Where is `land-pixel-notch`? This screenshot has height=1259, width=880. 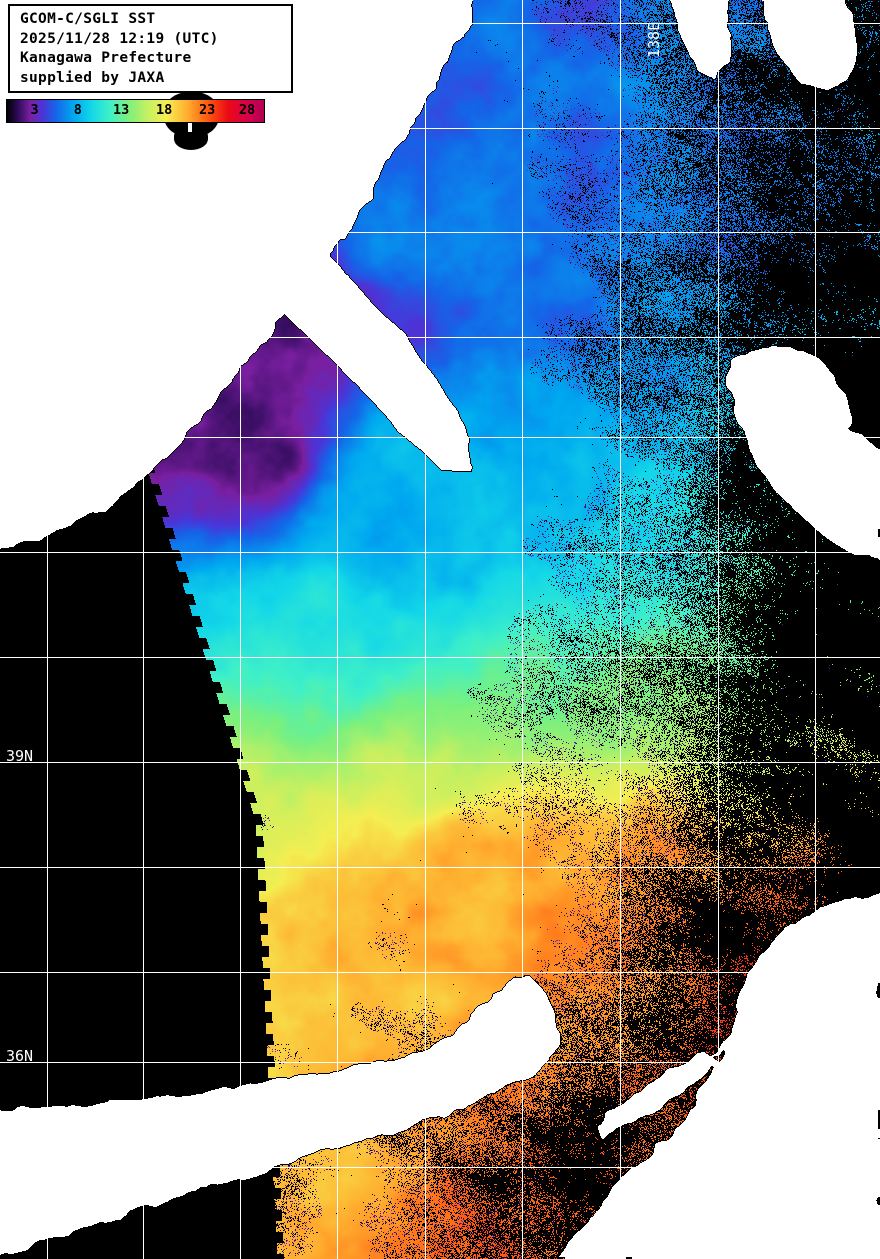
land-pixel-notch is located at coordinates (190, 126).